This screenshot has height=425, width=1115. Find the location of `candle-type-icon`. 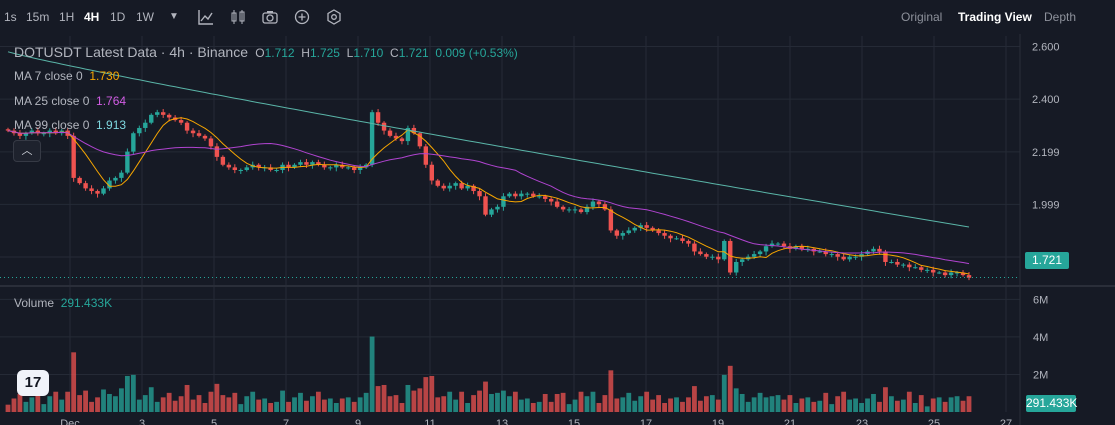

candle-type-icon is located at coordinates (238, 17).